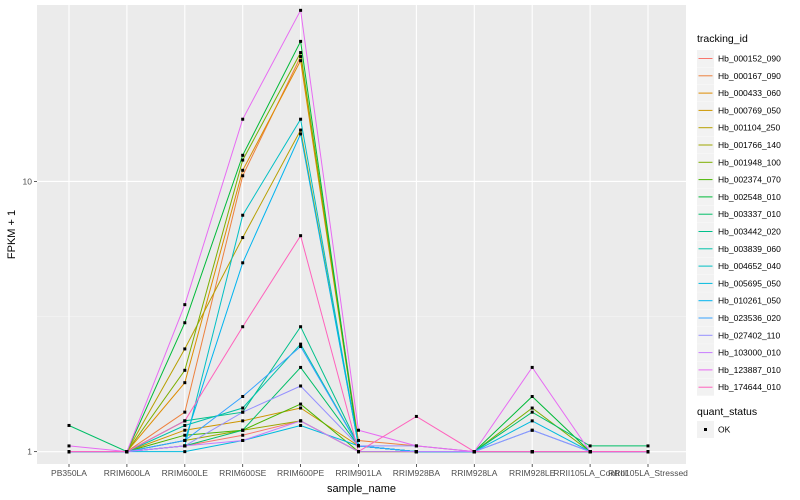  I want to click on x-tick-label: RRIM928BA, so click(417, 473).